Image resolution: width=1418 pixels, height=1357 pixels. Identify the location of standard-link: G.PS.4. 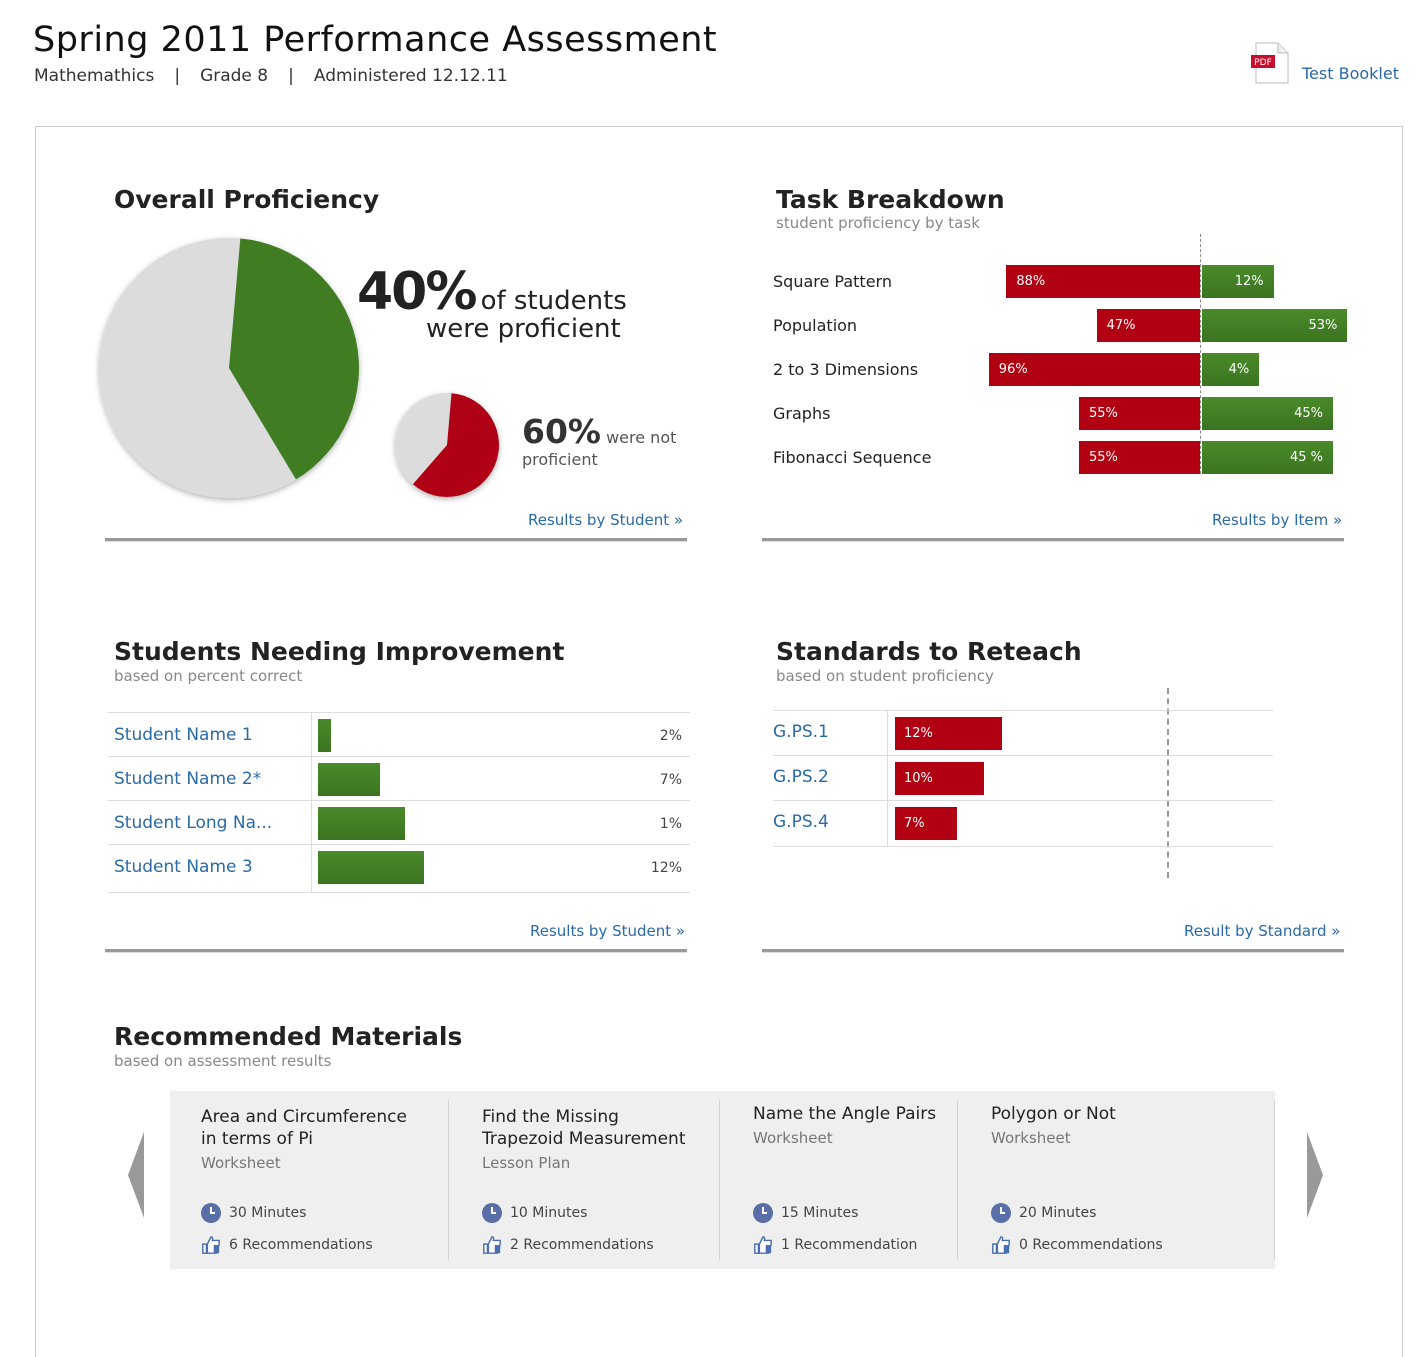
(801, 822).